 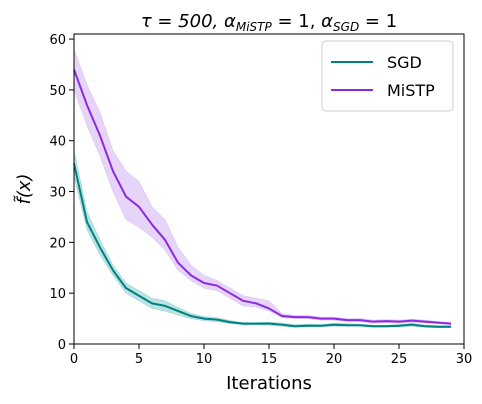 What do you see at coordinates (57, 142) in the screenshot?
I see `y-tick-label: 40` at bounding box center [57, 142].